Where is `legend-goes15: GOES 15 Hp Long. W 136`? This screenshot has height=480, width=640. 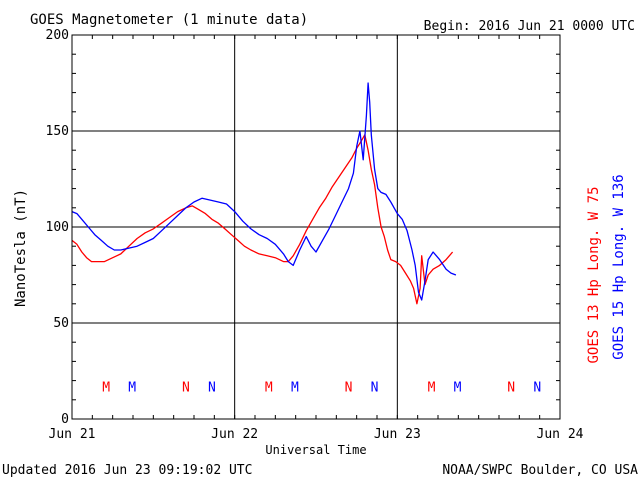 legend-goes15: GOES 15 Hp Long. W 136 is located at coordinates (619, 266).